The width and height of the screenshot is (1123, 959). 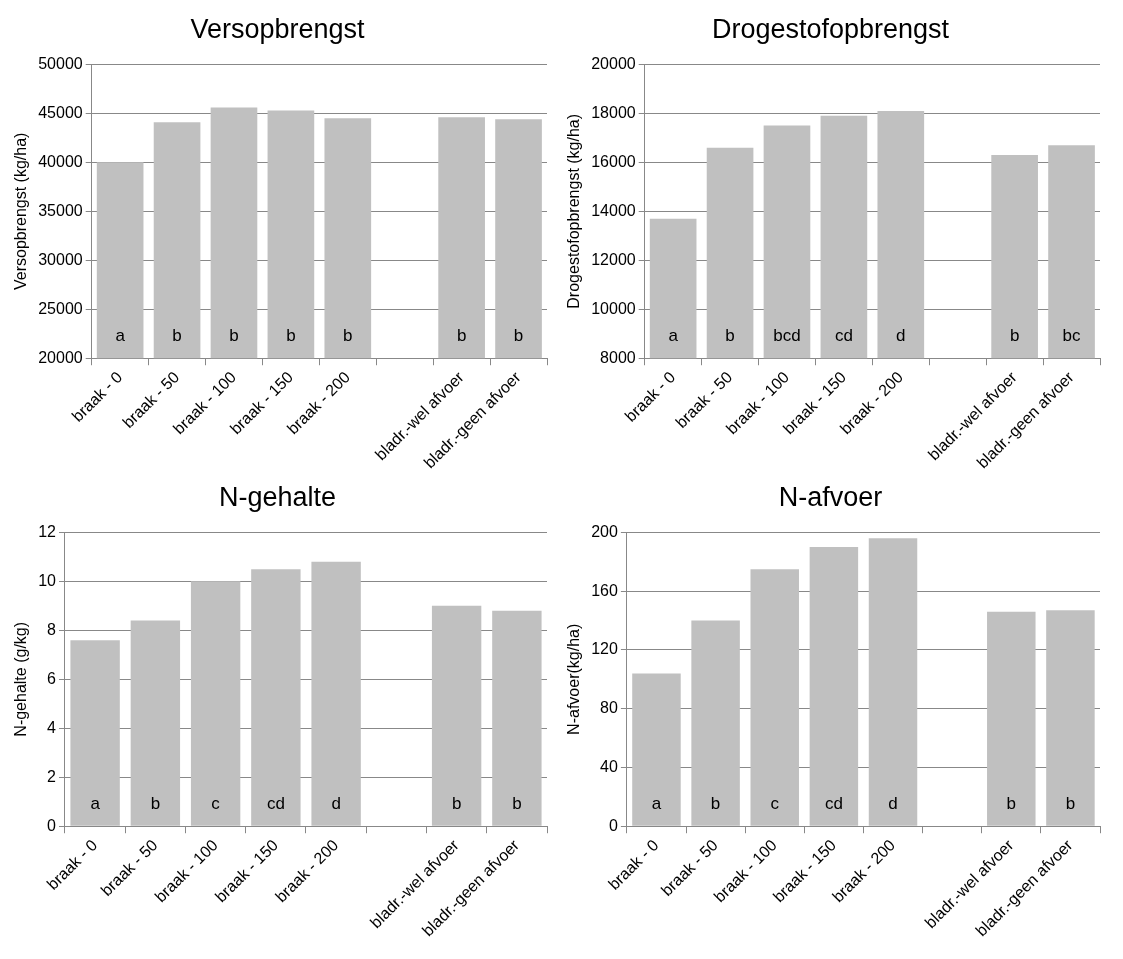 What do you see at coordinates (574, 679) in the screenshot?
I see `y-axis-title: N-afvoer(kg/ha)` at bounding box center [574, 679].